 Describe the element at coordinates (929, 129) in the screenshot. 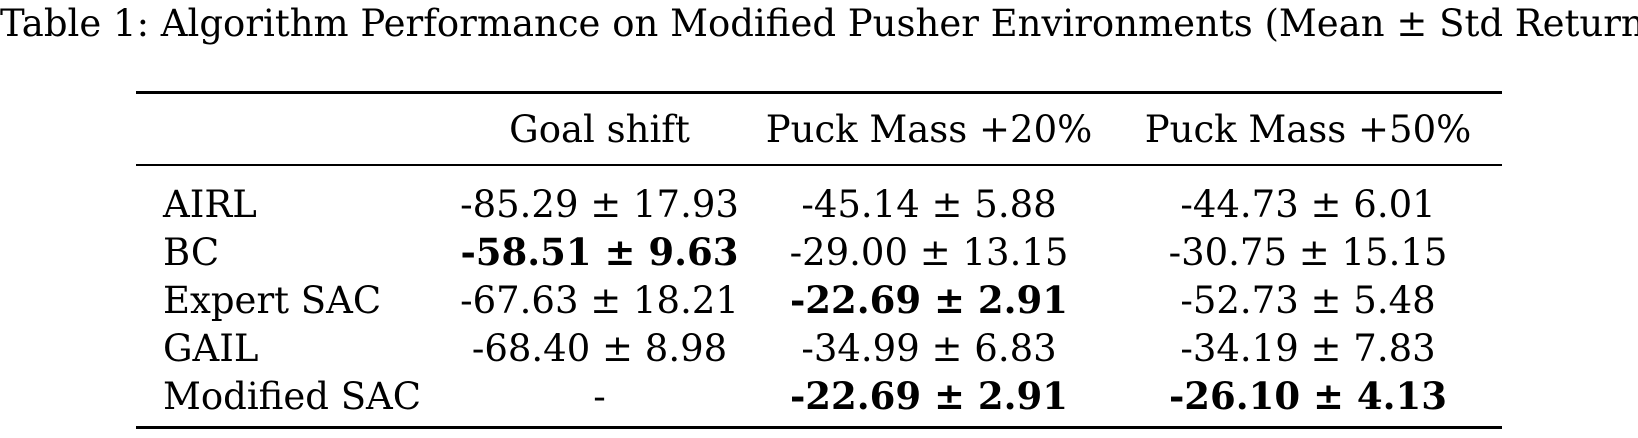

I see `column-header-puck-mass-20: Puck Mass +20%` at that location.